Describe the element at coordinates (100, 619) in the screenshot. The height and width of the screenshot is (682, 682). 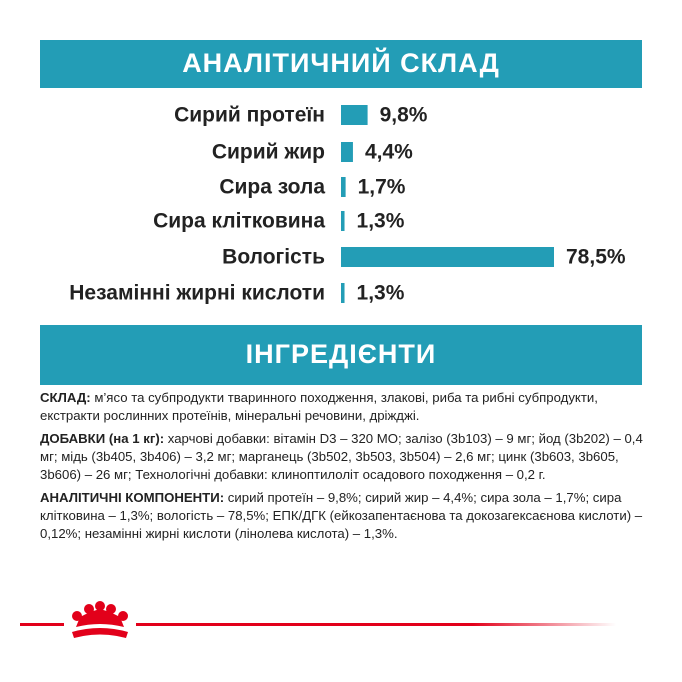
I see `crown` at that location.